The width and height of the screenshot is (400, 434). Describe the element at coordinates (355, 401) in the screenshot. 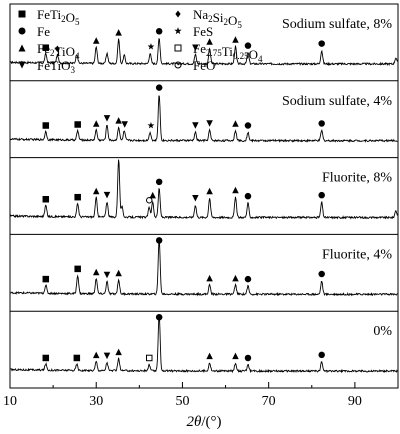

I see `x-tick-label: 90` at that location.